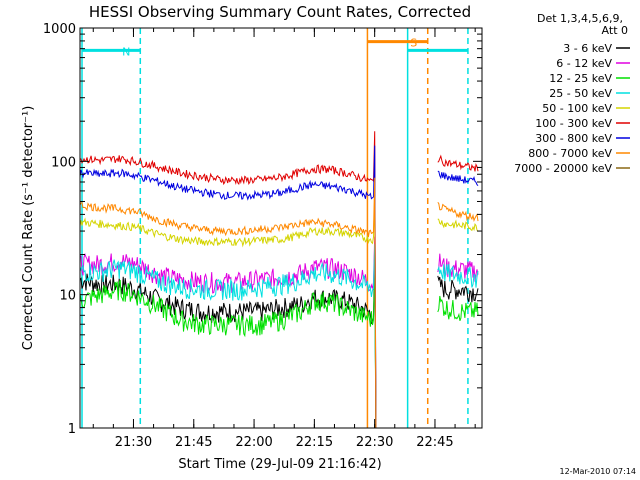 Image resolution: width=640 pixels, height=480 pixels. Describe the element at coordinates (67, 296) in the screenshot. I see `y-tick-label: 10` at that location.